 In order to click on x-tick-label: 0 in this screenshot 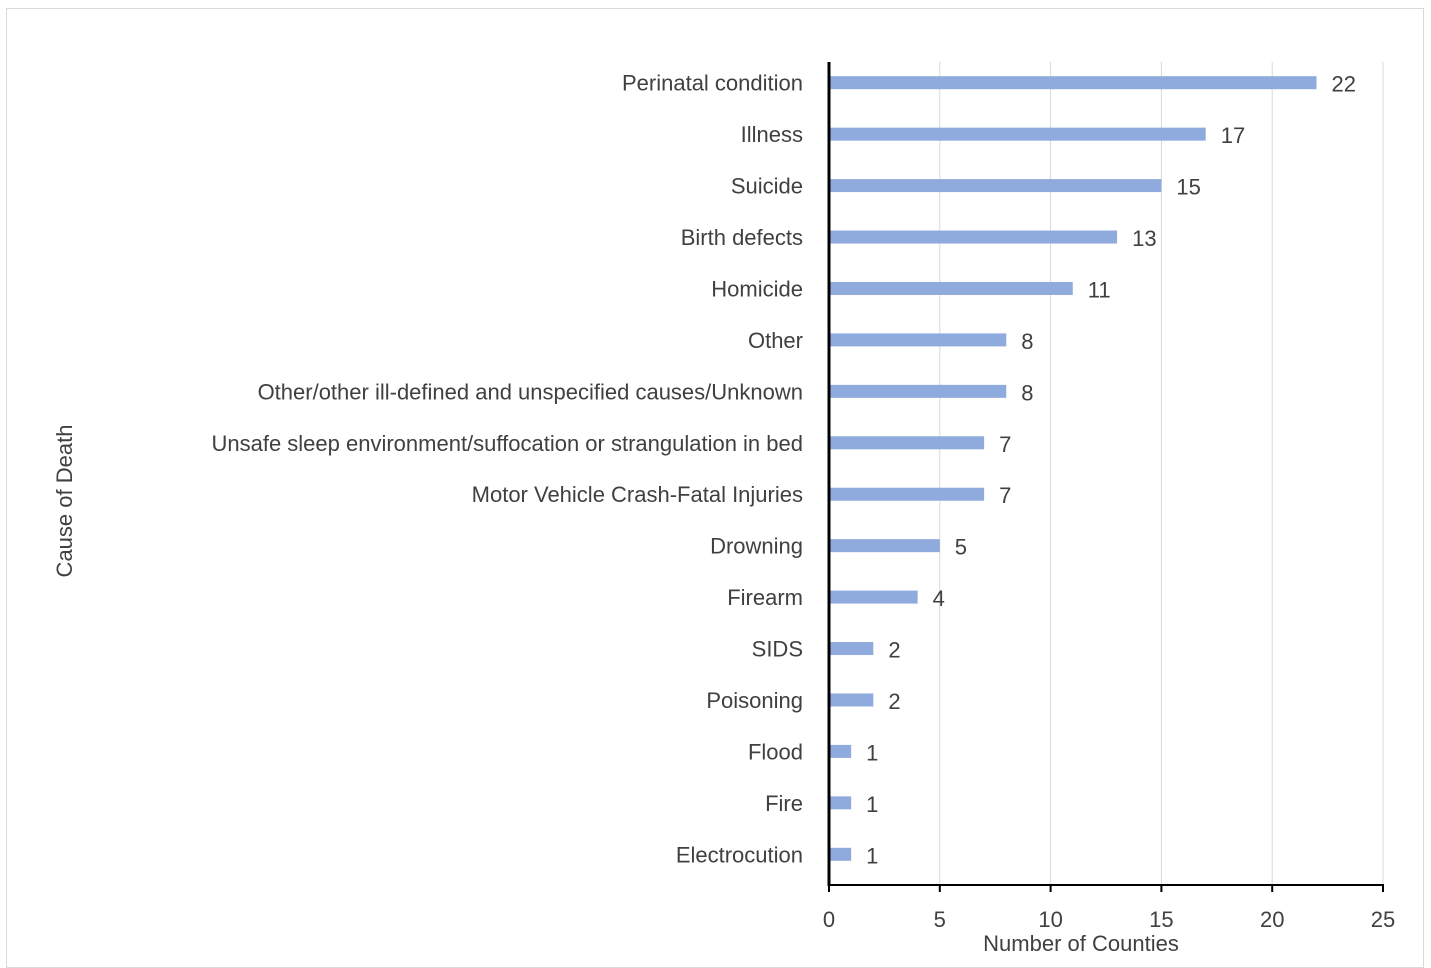, I will do `click(829, 919)`.